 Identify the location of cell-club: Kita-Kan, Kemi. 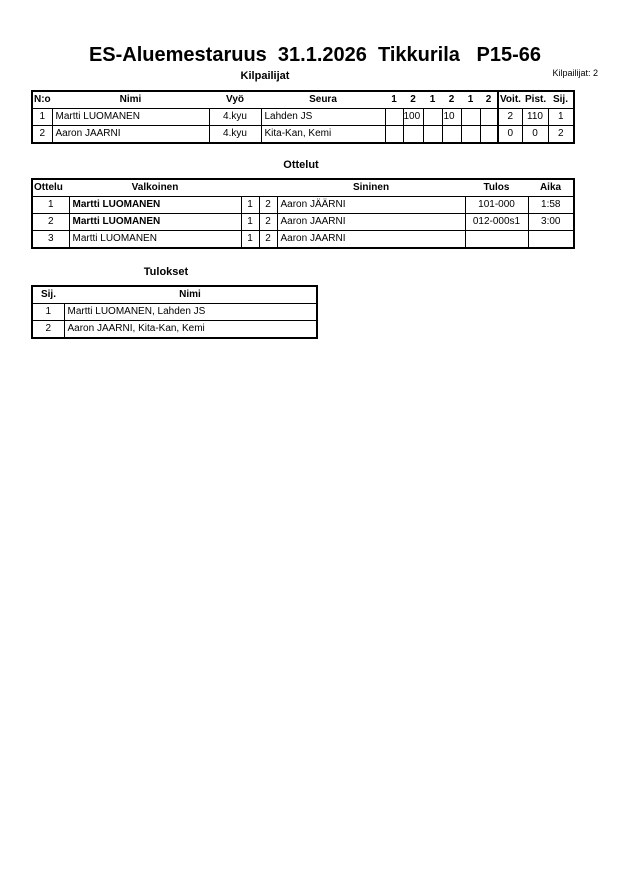
(323, 134).